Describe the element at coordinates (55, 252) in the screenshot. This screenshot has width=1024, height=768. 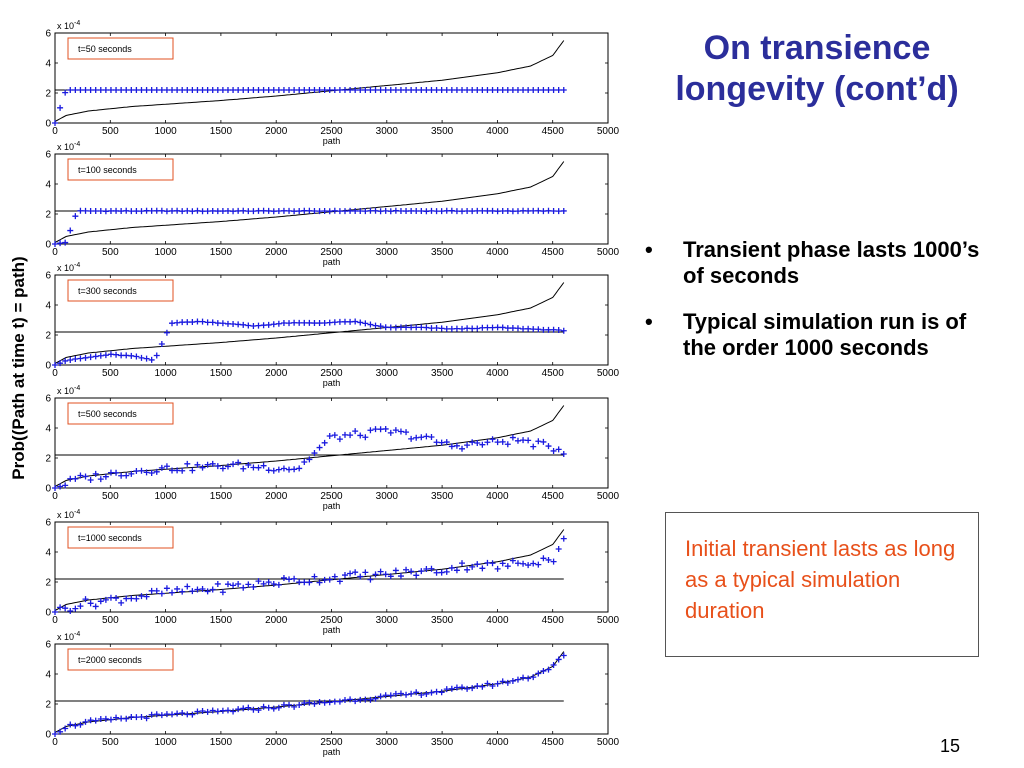
I see `x-tick-label: 0` at that location.